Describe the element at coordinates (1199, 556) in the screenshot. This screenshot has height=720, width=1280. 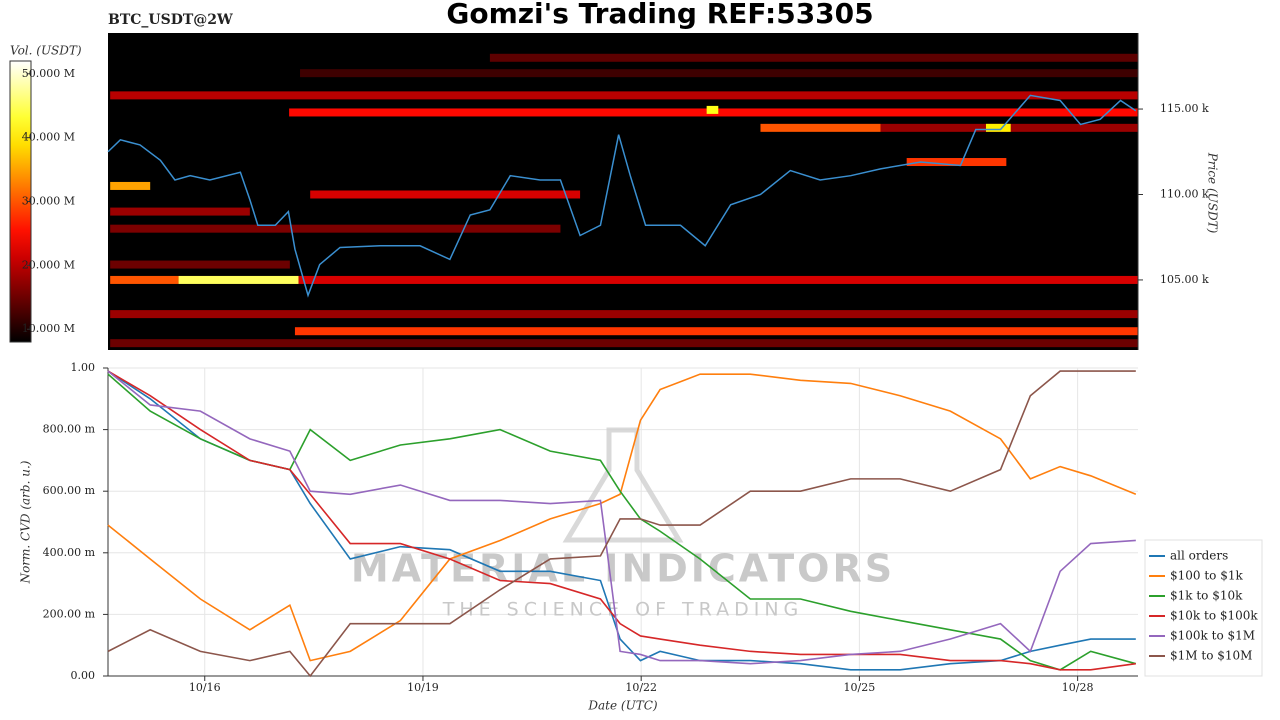
I see `legend-label: all orders` at that location.